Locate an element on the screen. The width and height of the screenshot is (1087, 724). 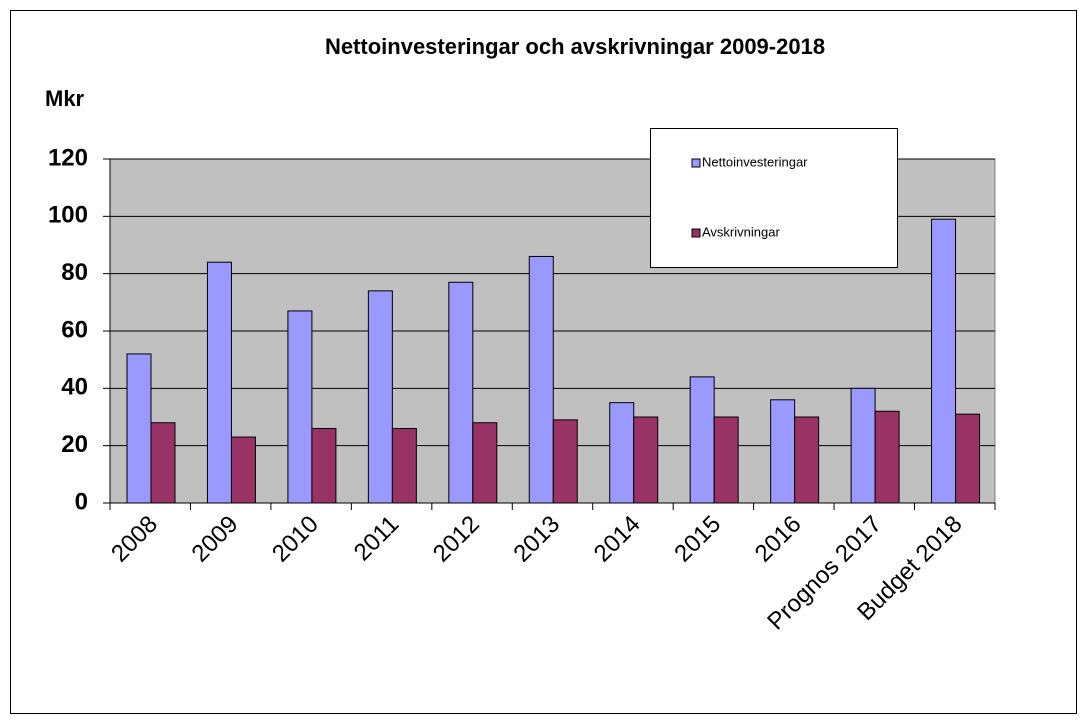
legend-label: Avskrivningar is located at coordinates (741, 231).